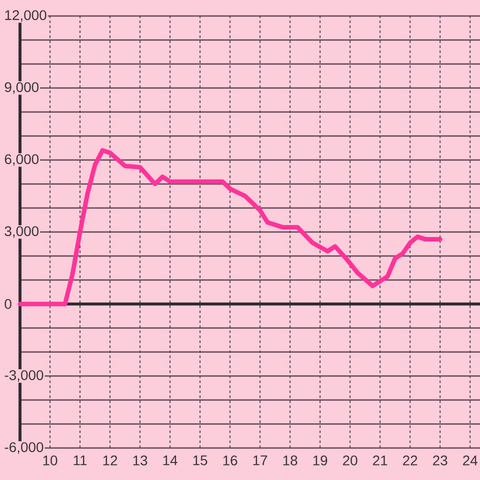 The width and height of the screenshot is (480, 480). I want to click on y-tick-label: 3,000, so click(21, 232).